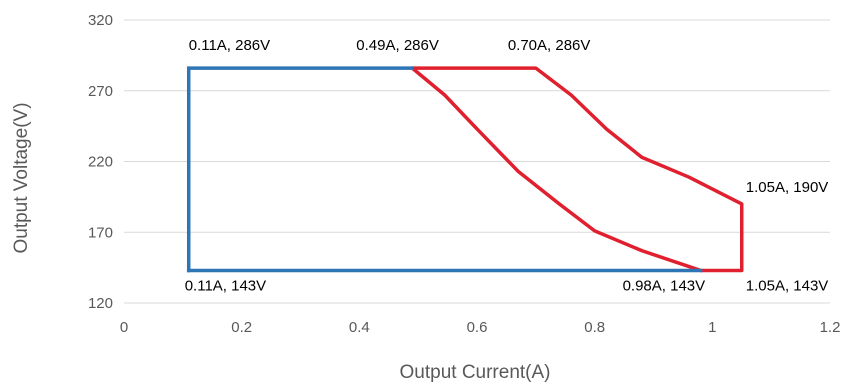 The width and height of the screenshot is (848, 387). Describe the element at coordinates (787, 285) in the screenshot. I see `annotation-label-6: 1.05A, 143V` at that location.